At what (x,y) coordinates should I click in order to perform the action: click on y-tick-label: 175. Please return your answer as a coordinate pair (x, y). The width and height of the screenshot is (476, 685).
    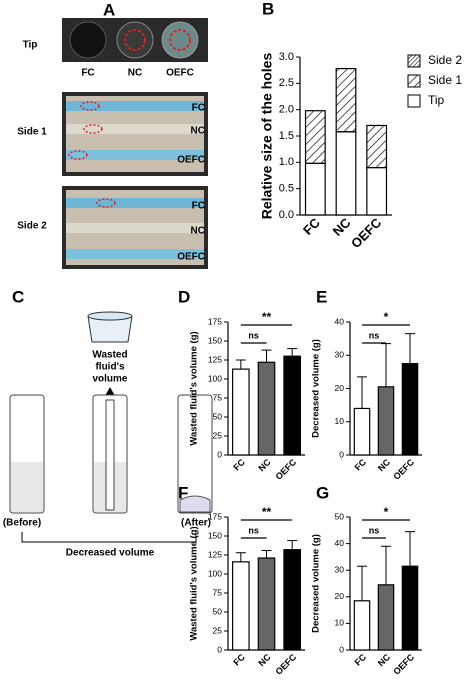
    Looking at the image, I should click on (215, 516).